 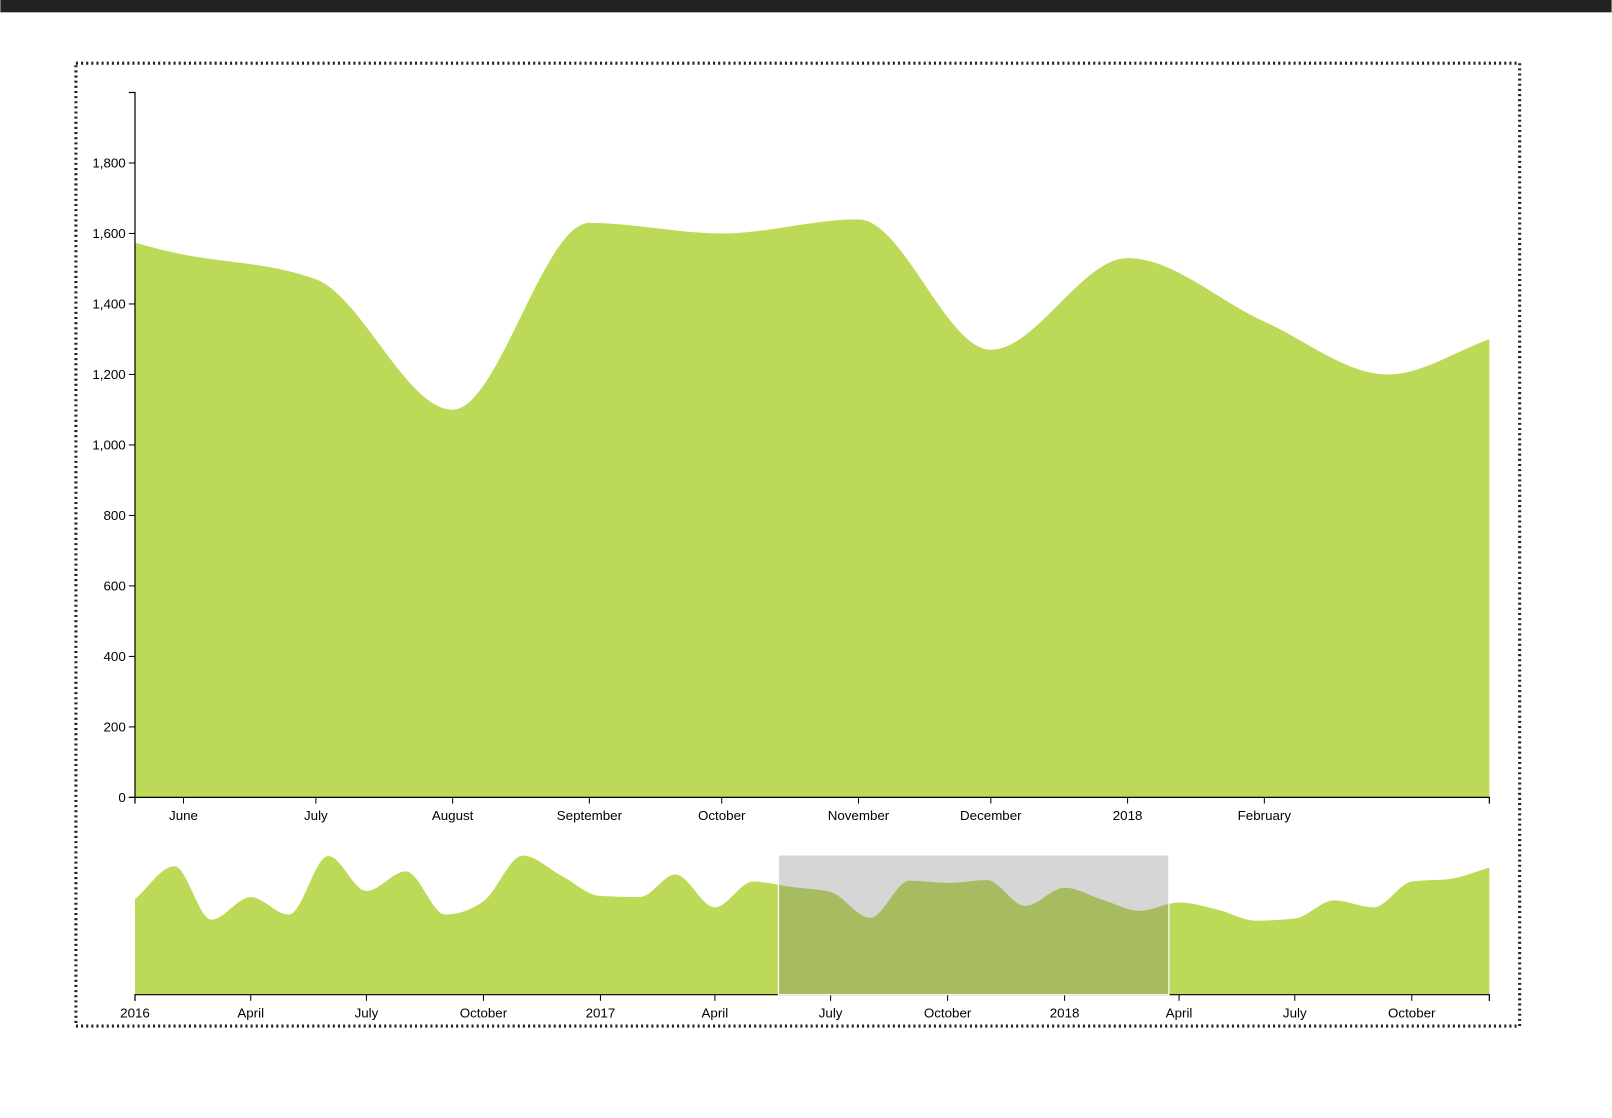 I want to click on x-tick-label: February, so click(x=1265, y=815).